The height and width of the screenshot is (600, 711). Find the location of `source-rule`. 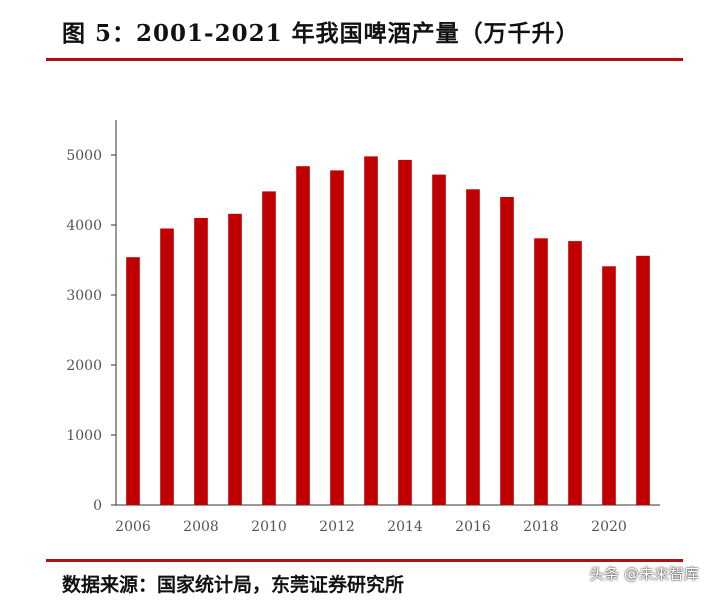

source-rule is located at coordinates (364, 560).